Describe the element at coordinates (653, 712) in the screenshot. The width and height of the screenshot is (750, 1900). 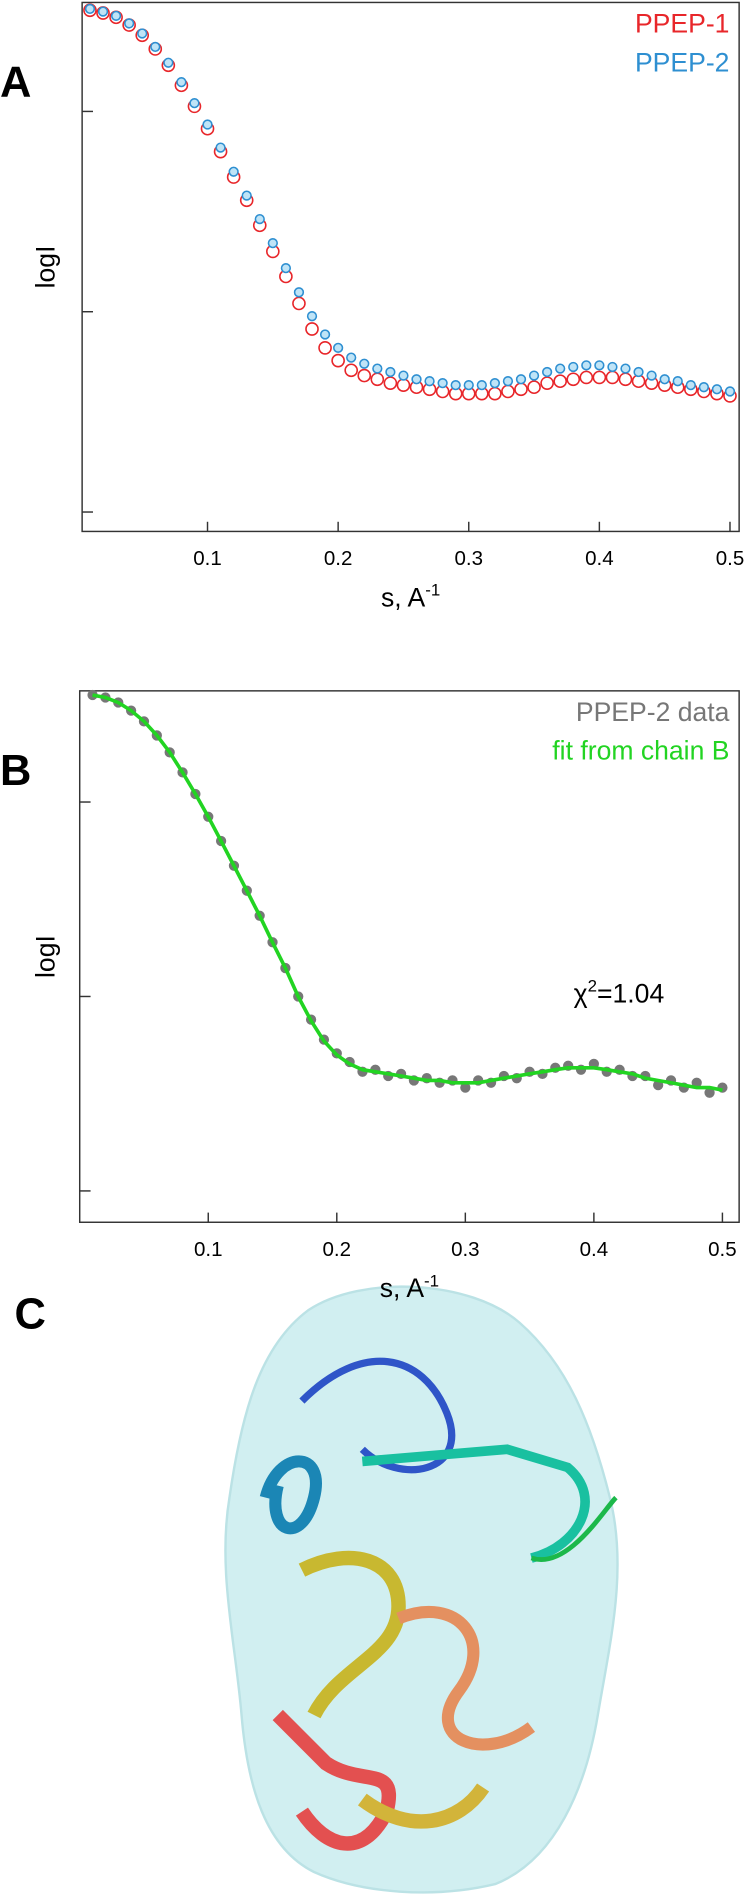
I see `legend-entry: PPEP-2 data` at that location.